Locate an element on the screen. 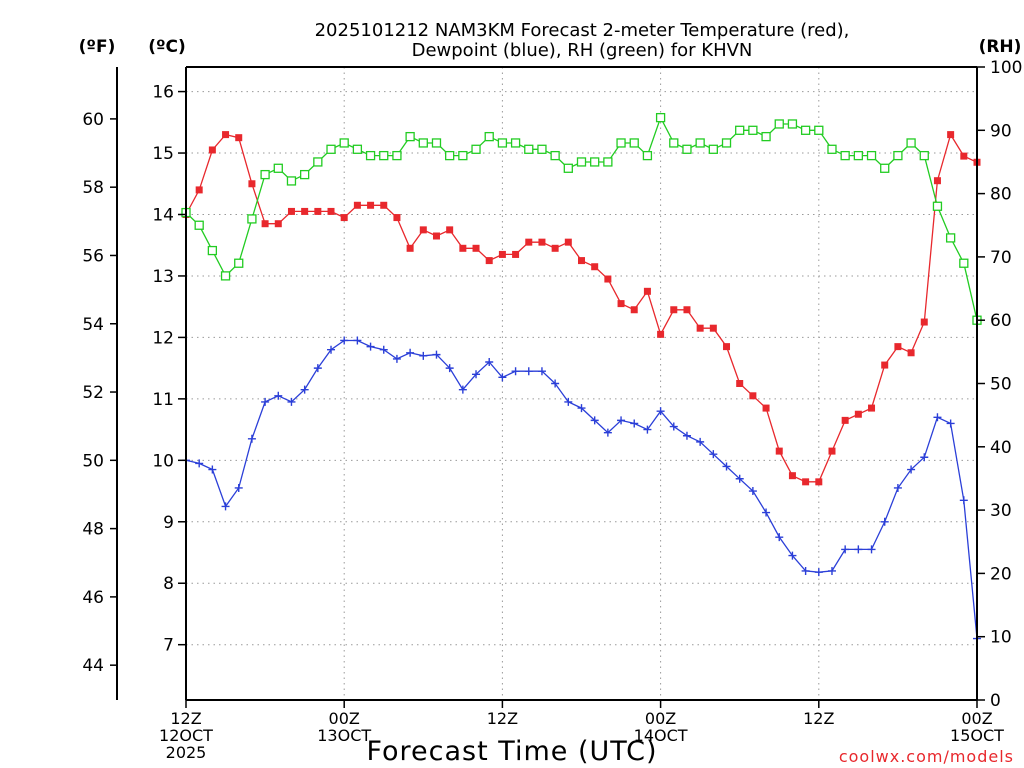 Image resolution: width=1024 pixels, height=768 pixels. rh-tick-label: 20 is located at coordinates (1001, 574).